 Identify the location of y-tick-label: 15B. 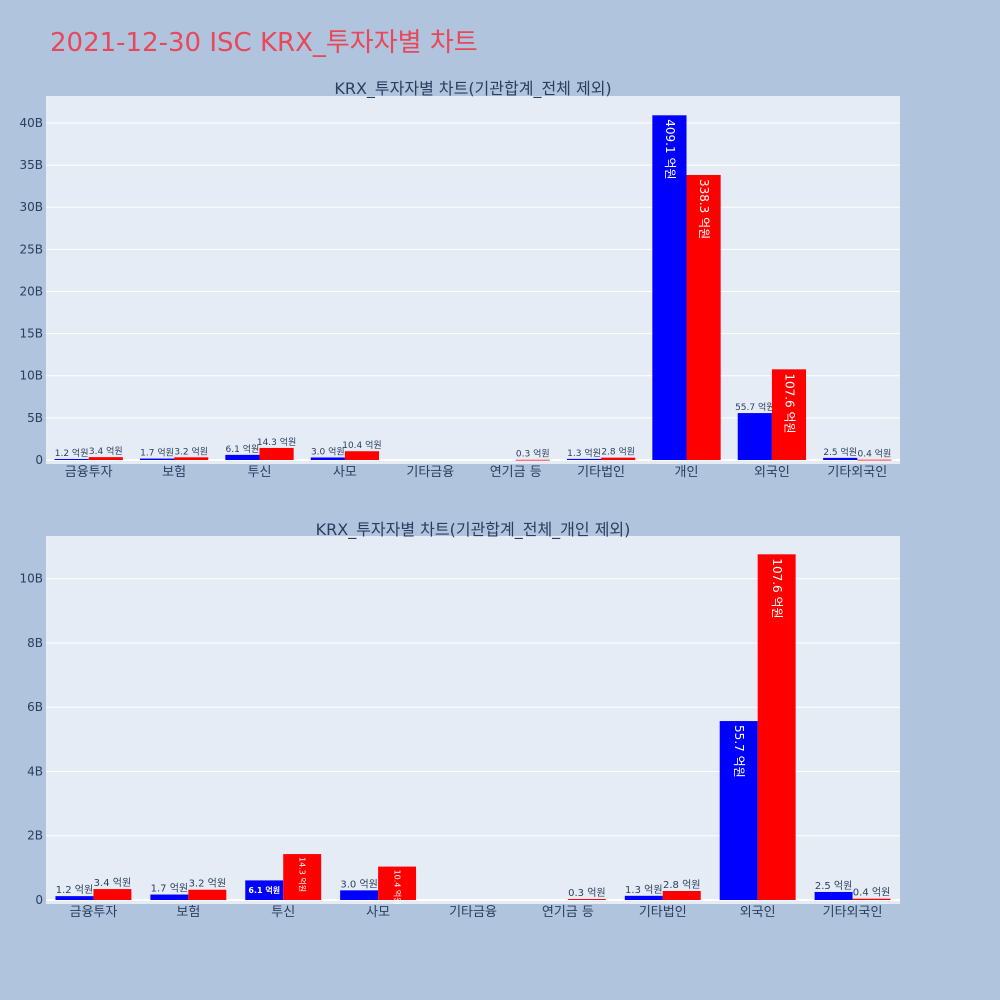
(31, 334).